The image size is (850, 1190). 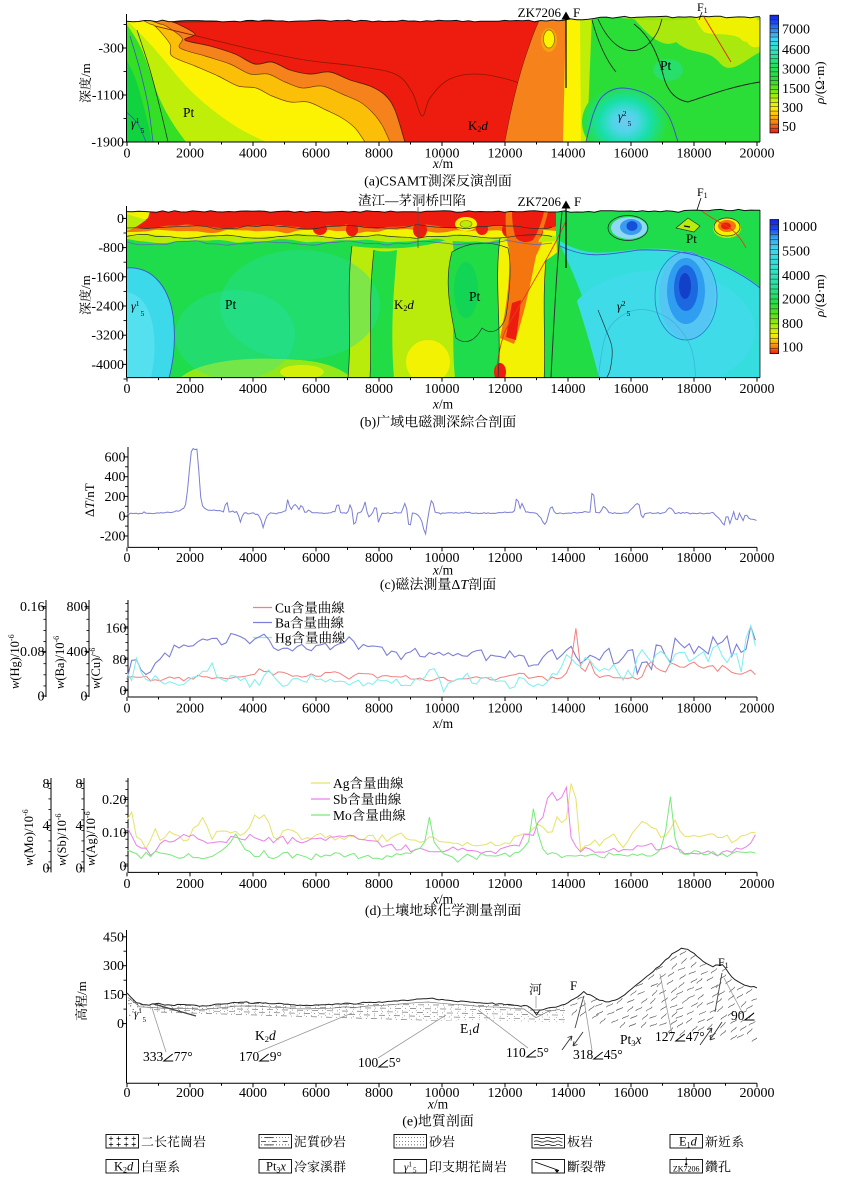 I want to click on svg-text: (a)CSAMT, so click(x=396, y=182).